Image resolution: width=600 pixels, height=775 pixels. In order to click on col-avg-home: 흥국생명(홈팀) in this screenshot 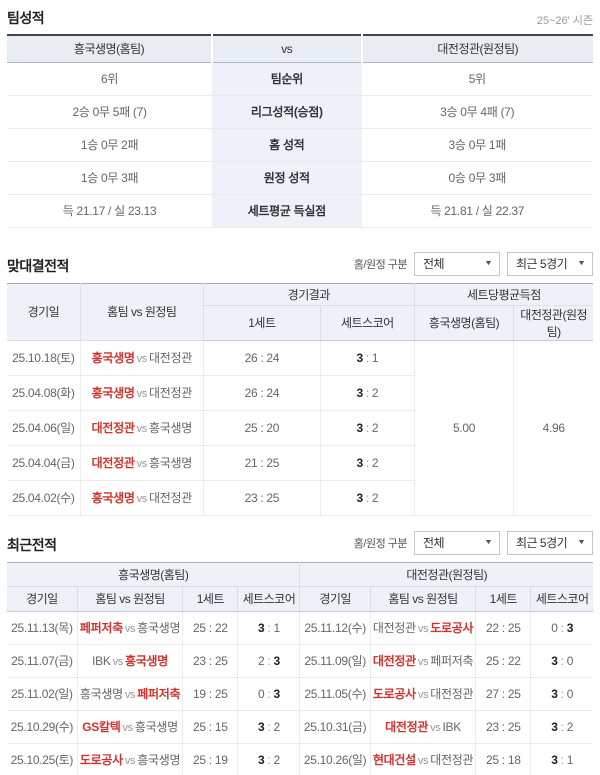, I will do `click(464, 322)`.